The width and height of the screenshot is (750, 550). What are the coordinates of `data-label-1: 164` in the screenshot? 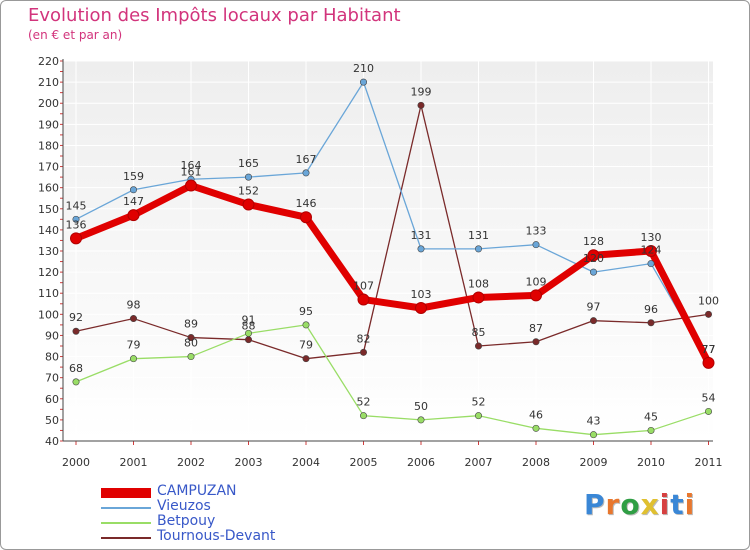 It's located at (191, 165).